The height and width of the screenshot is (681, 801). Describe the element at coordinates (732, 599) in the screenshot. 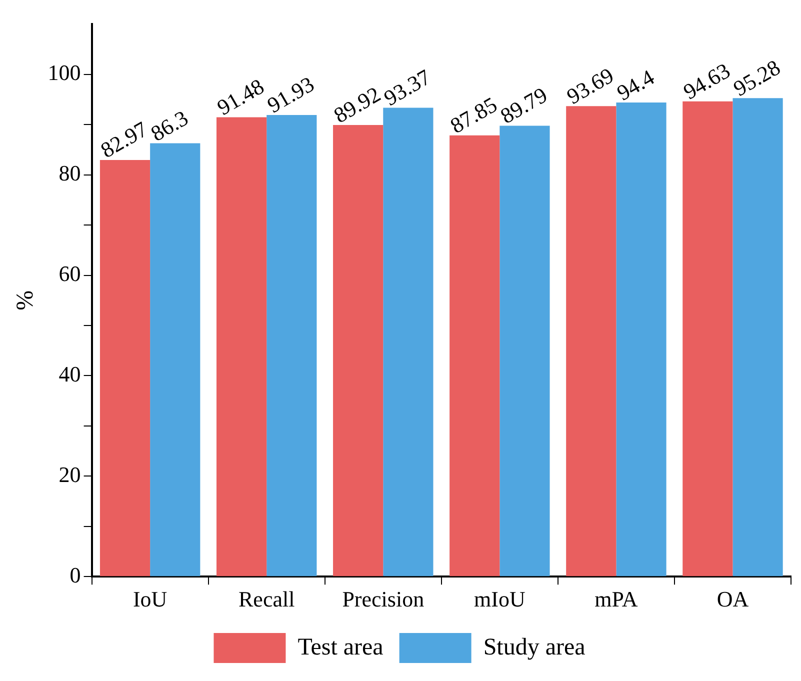

I see `x-tick-label: OA` at that location.